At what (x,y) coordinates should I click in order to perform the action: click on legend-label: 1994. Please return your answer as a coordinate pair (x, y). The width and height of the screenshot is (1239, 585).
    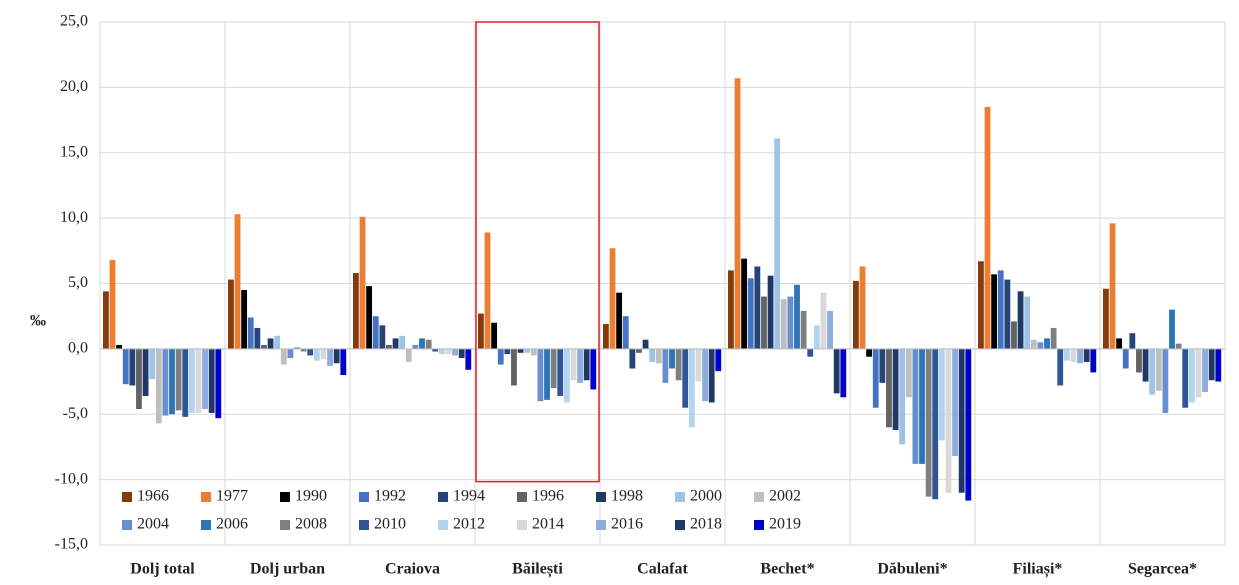
    Looking at the image, I should click on (469, 496).